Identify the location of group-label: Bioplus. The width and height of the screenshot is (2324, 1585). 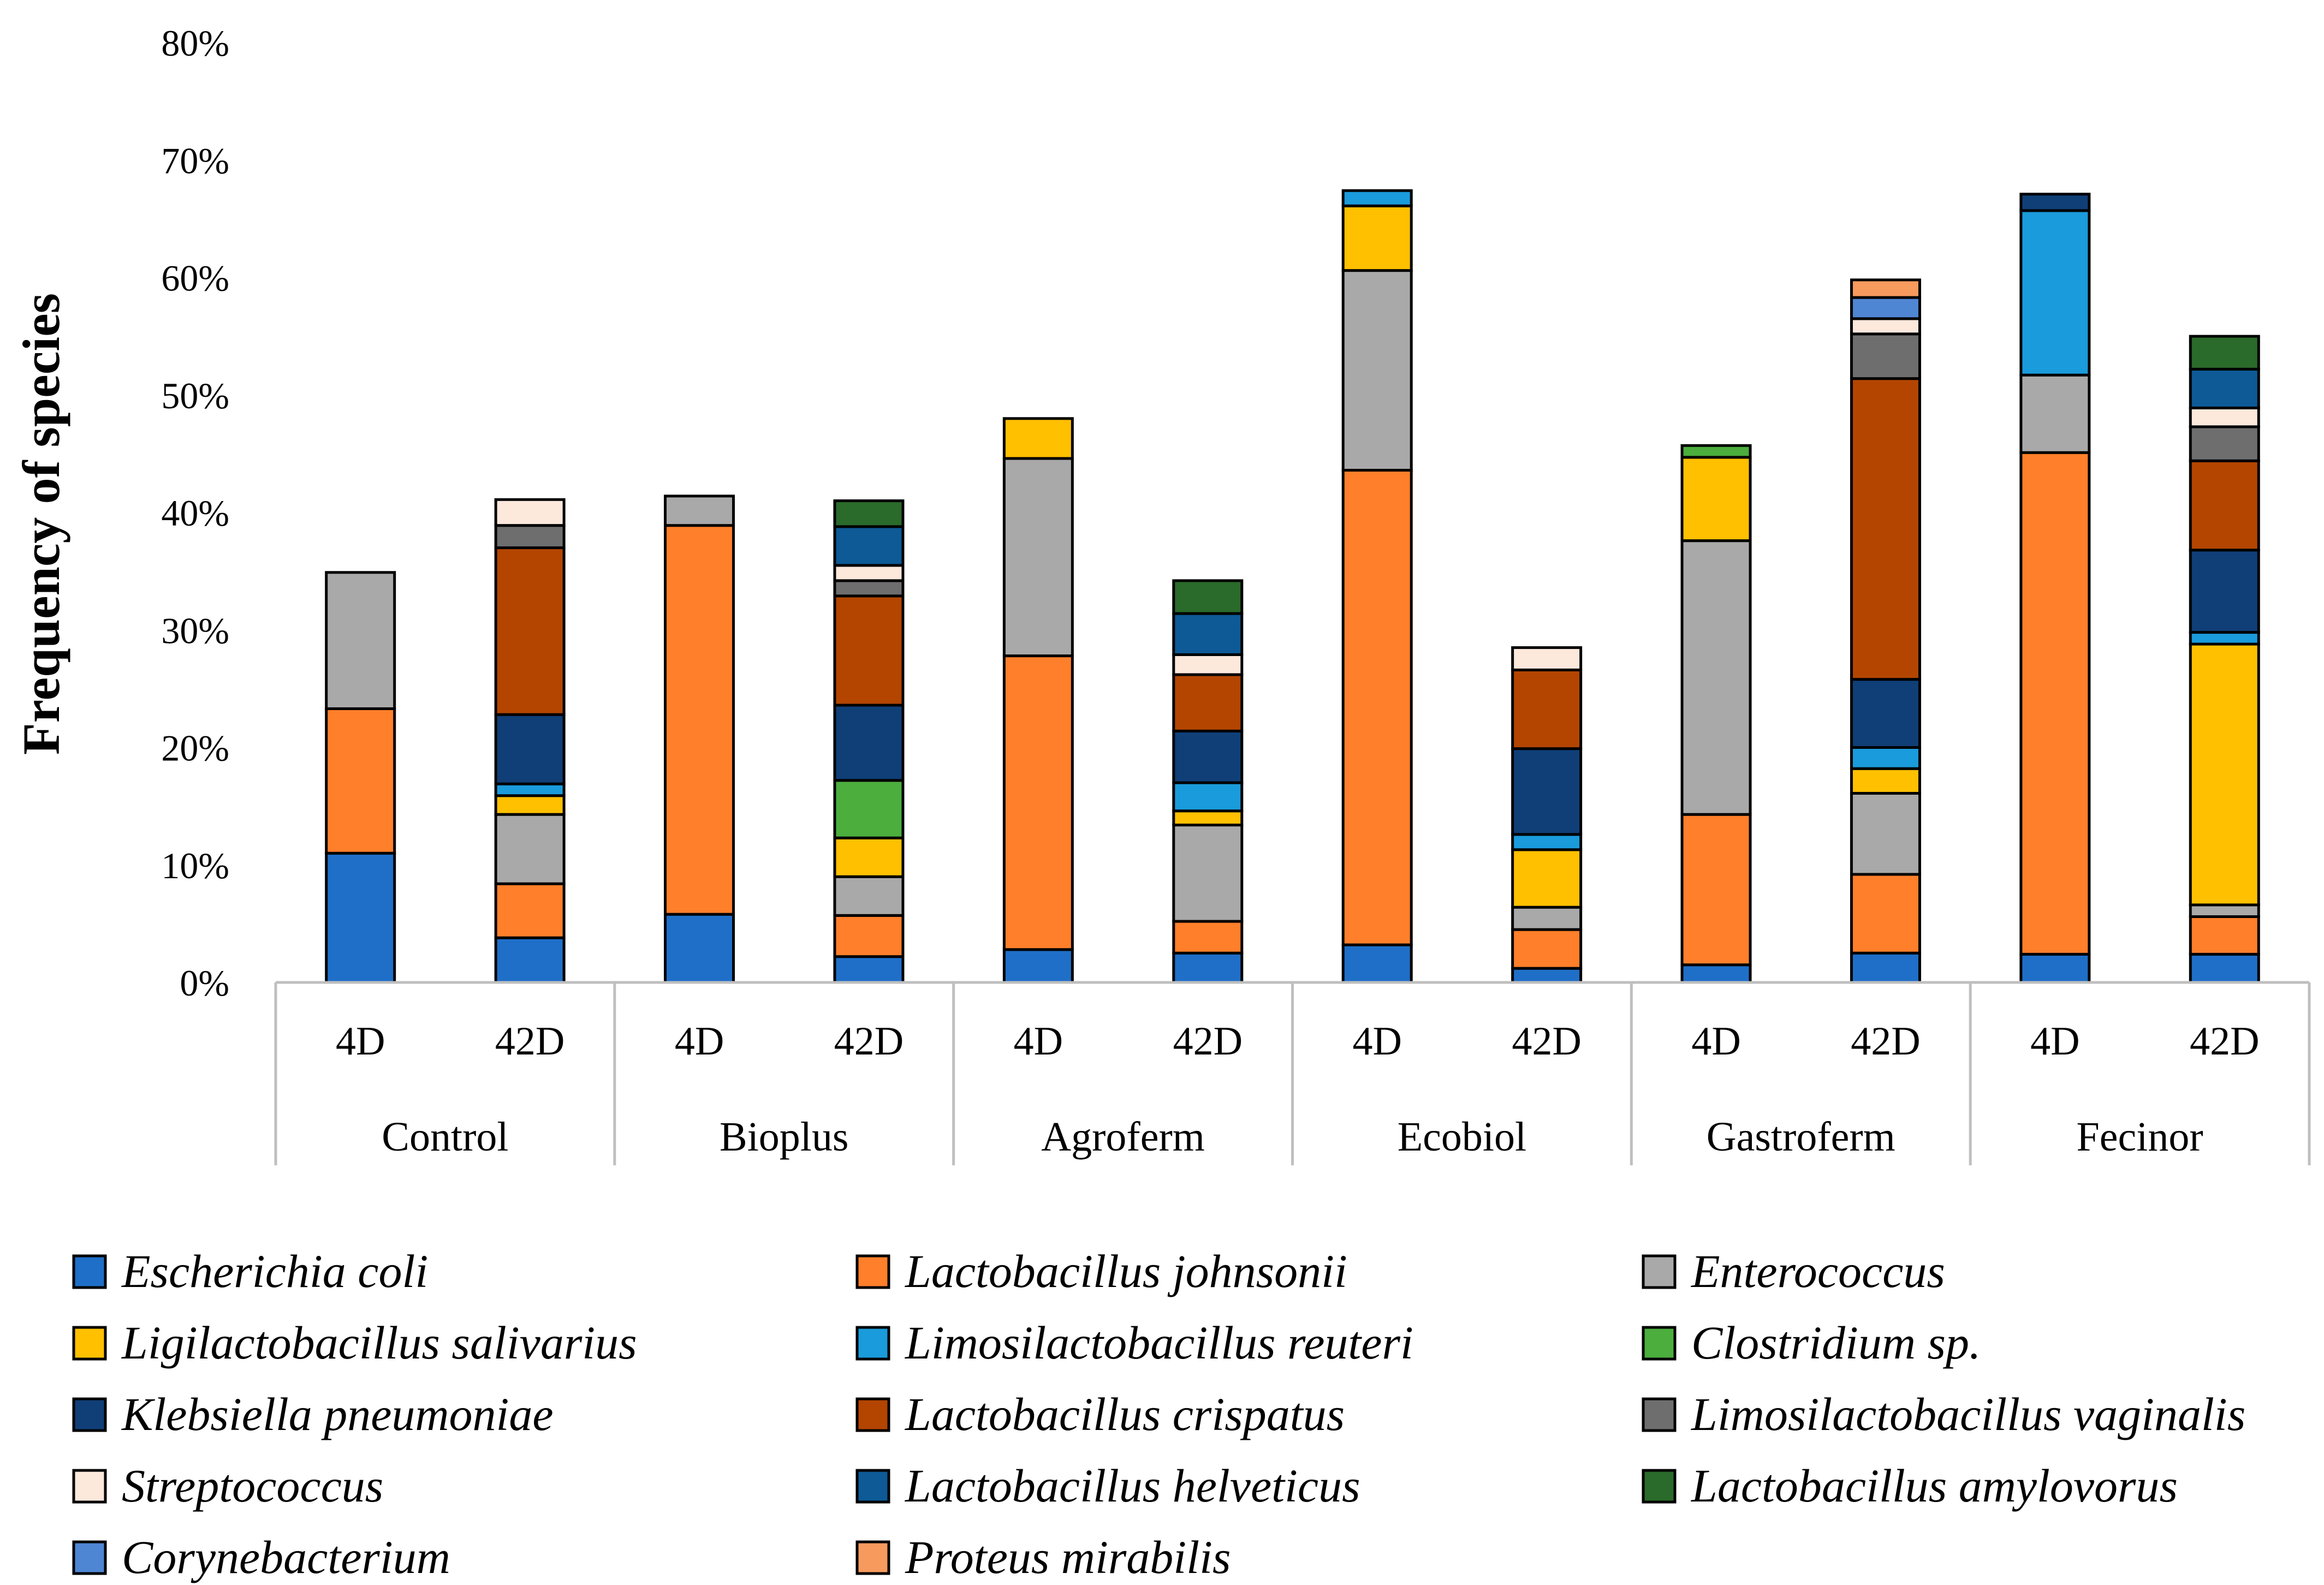
(784, 1137).